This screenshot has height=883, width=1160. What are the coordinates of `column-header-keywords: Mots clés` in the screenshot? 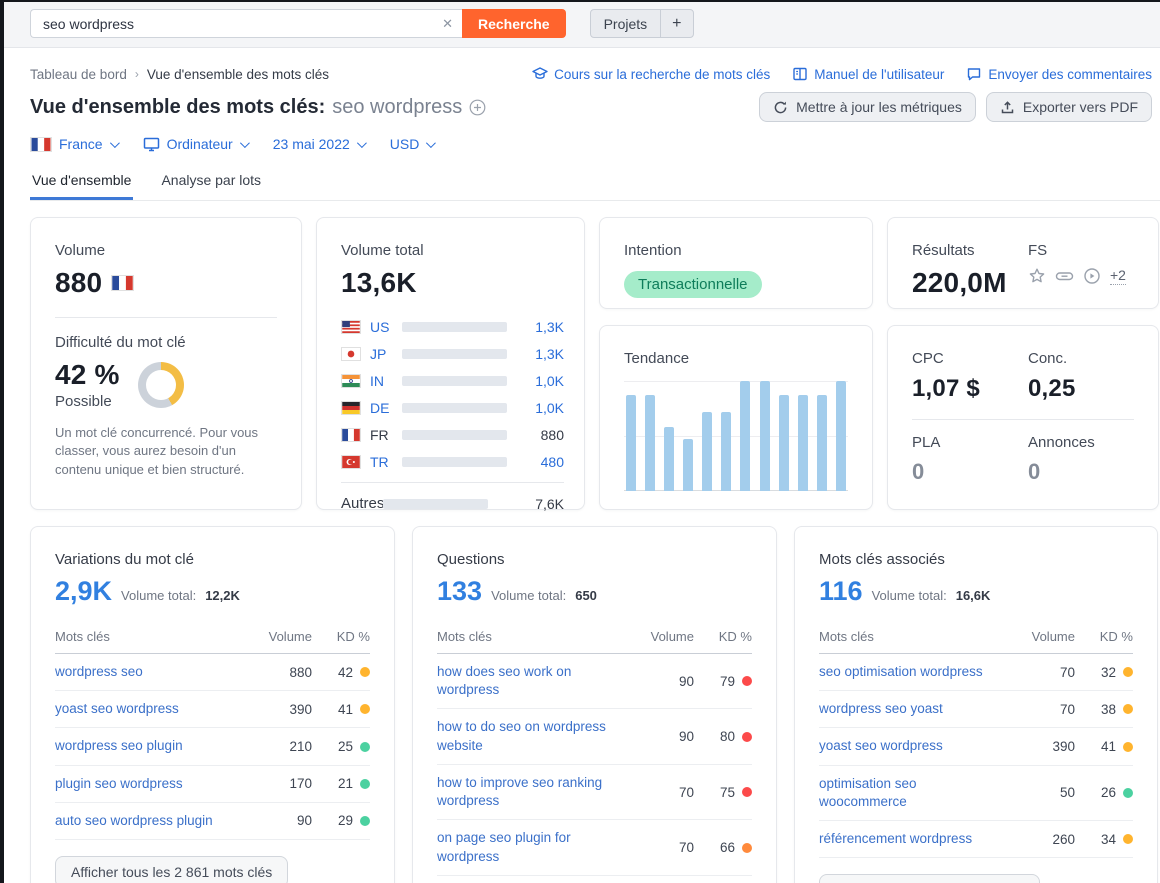 It's located at (464, 636).